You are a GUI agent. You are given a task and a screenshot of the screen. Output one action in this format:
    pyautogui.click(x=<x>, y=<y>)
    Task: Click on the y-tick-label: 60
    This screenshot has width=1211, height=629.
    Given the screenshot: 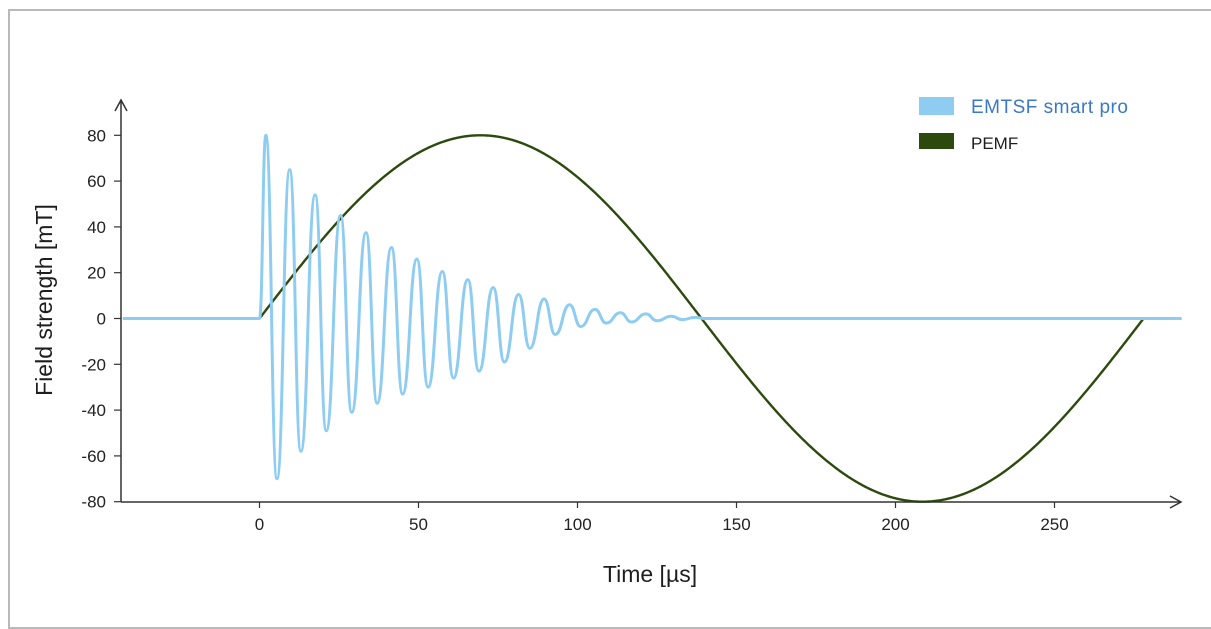 What is the action you would take?
    pyautogui.click(x=96, y=181)
    